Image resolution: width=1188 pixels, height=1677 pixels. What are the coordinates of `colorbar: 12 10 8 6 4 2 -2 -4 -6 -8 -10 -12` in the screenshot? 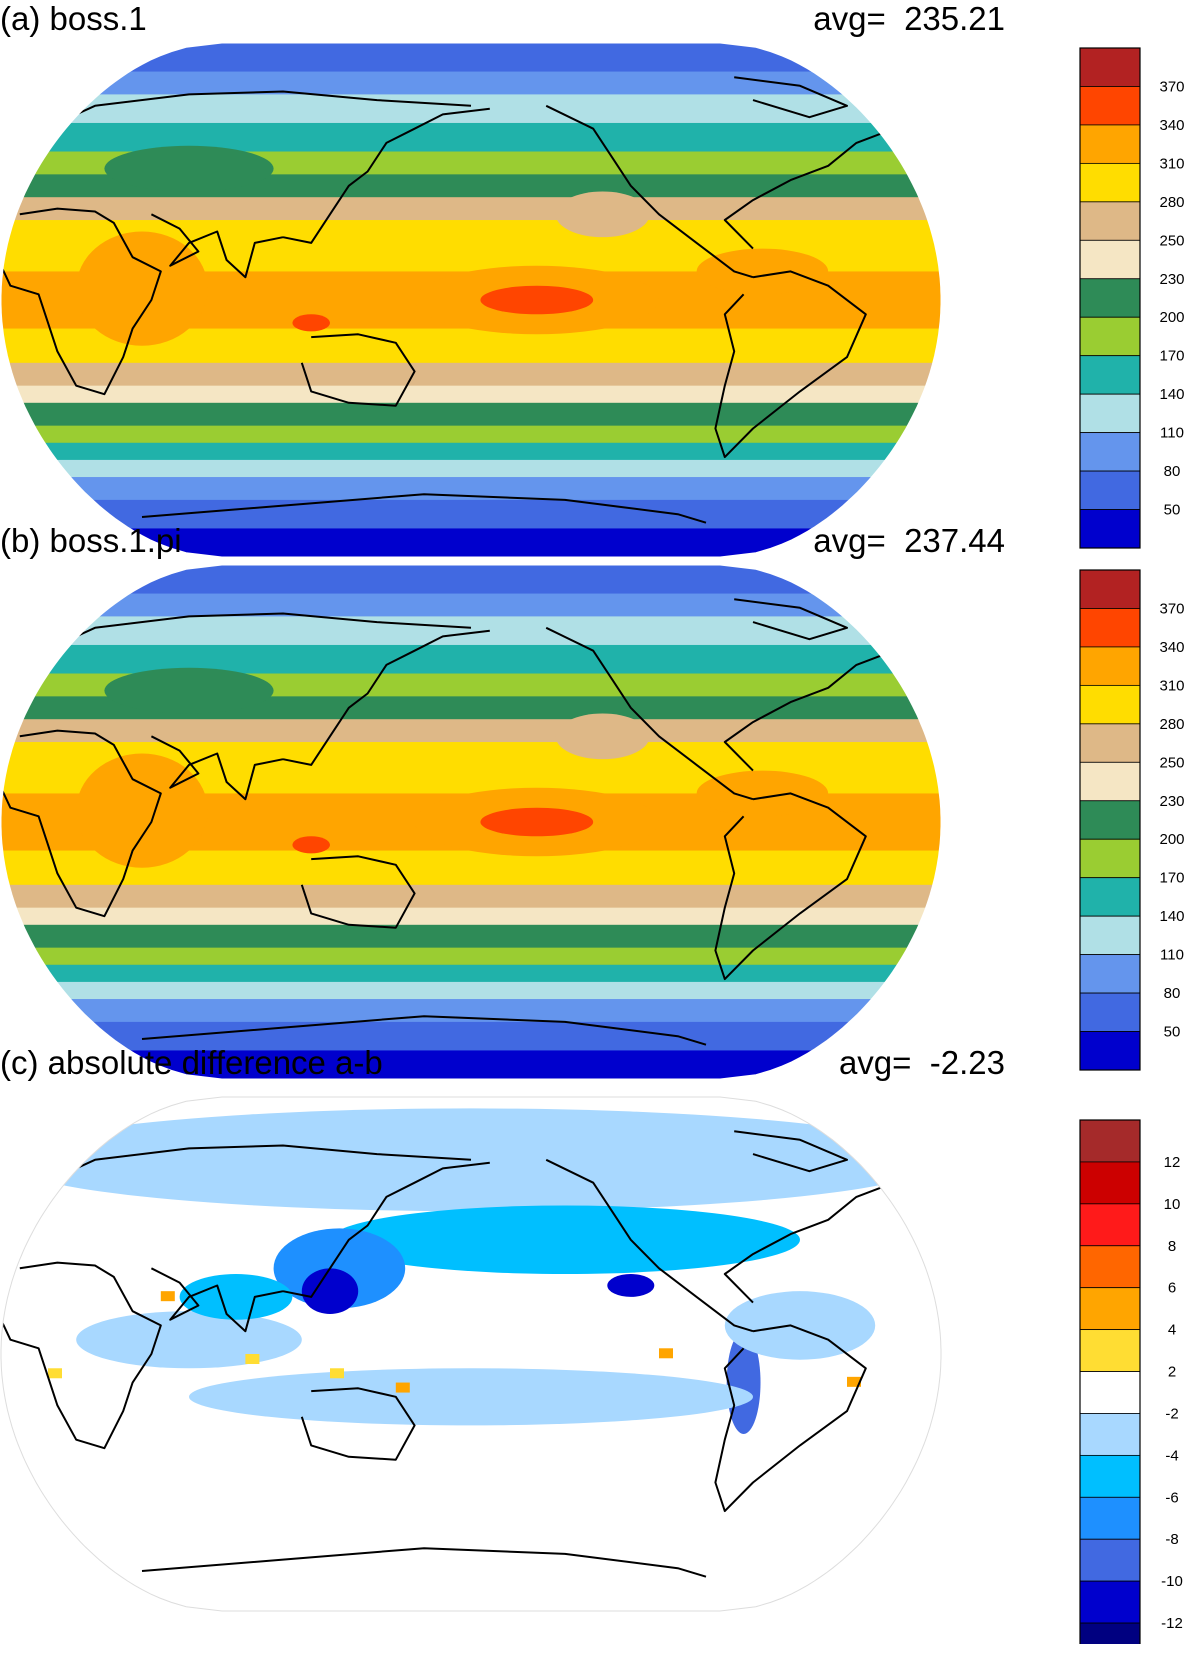 It's located at (1131, 1381).